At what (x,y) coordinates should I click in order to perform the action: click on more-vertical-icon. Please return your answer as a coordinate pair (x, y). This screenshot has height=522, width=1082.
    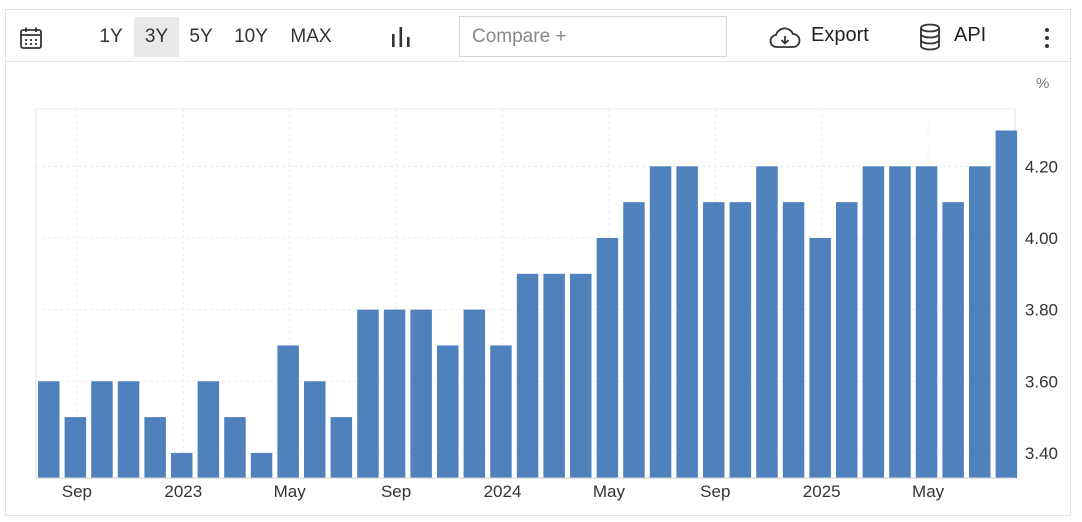
    Looking at the image, I should click on (1047, 38).